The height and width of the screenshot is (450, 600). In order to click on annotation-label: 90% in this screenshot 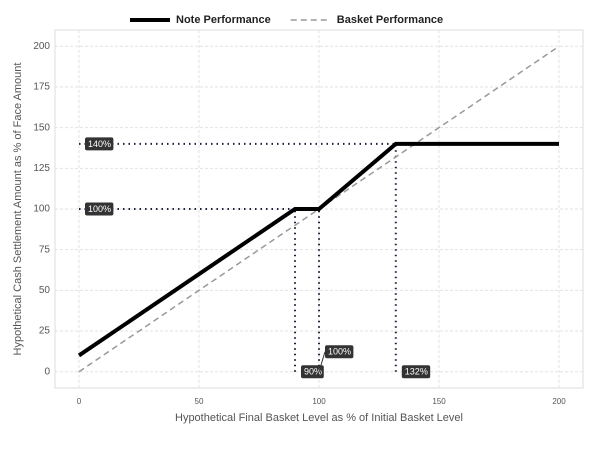, I will do `click(313, 372)`.